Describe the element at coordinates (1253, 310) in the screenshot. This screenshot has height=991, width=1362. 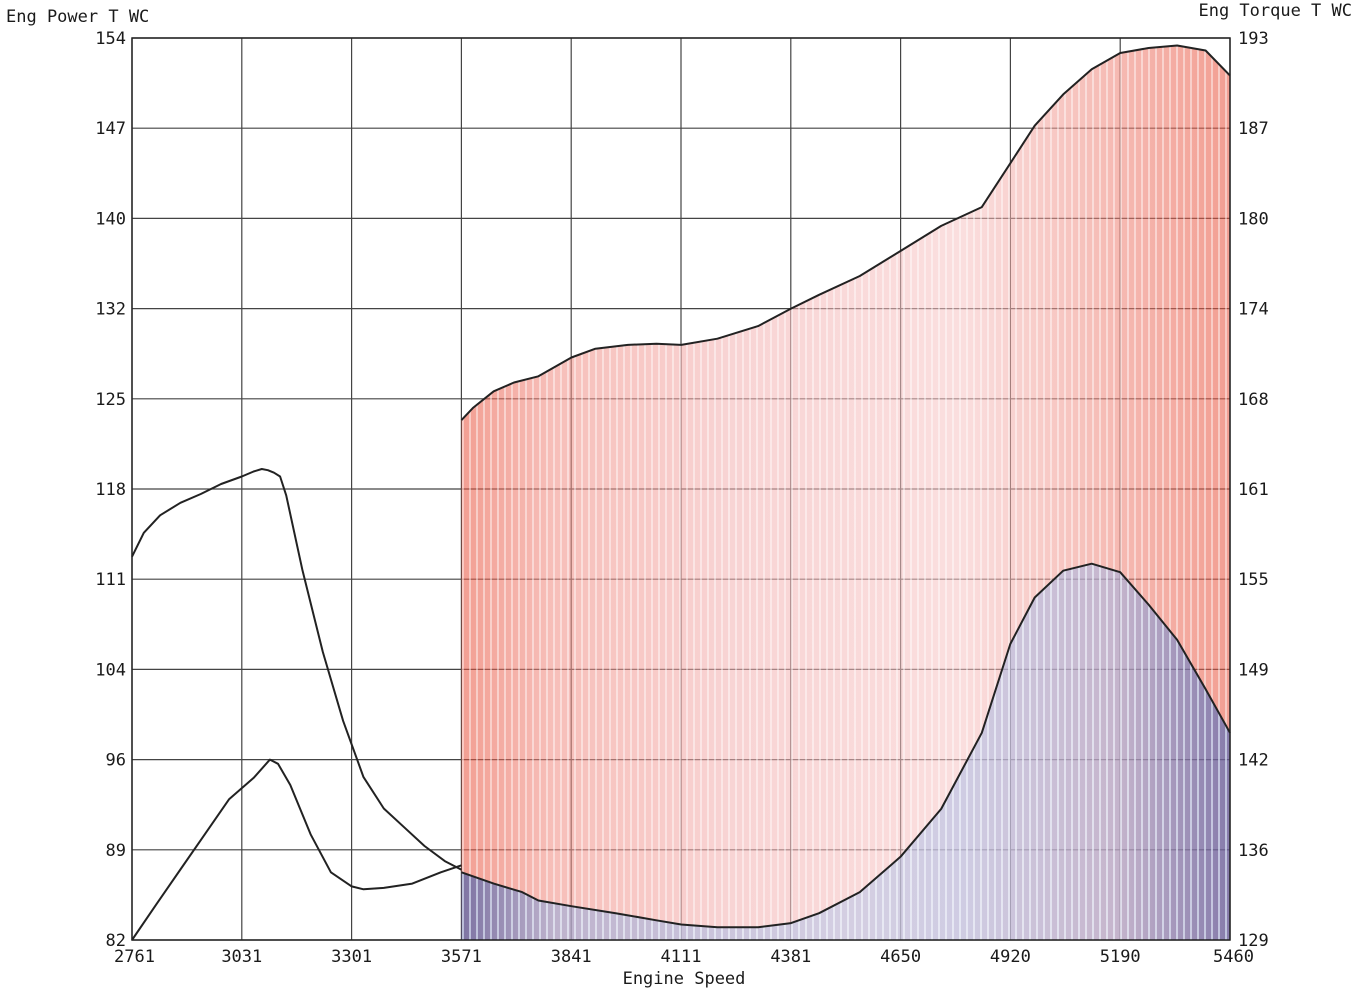
I see `y-right-tick-label: 174` at that location.